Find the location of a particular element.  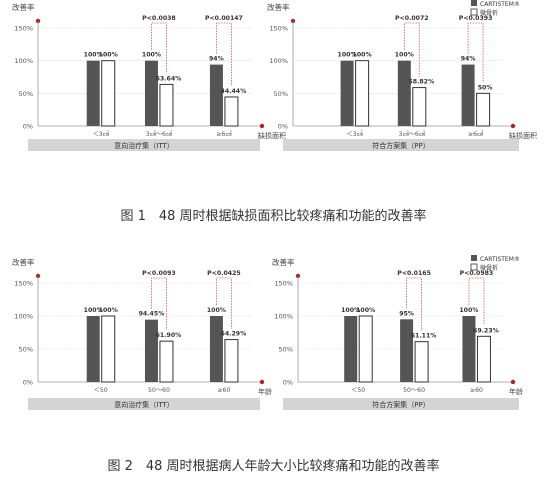

fig2-panel1-category-label: ≥60 is located at coordinates (223, 390).